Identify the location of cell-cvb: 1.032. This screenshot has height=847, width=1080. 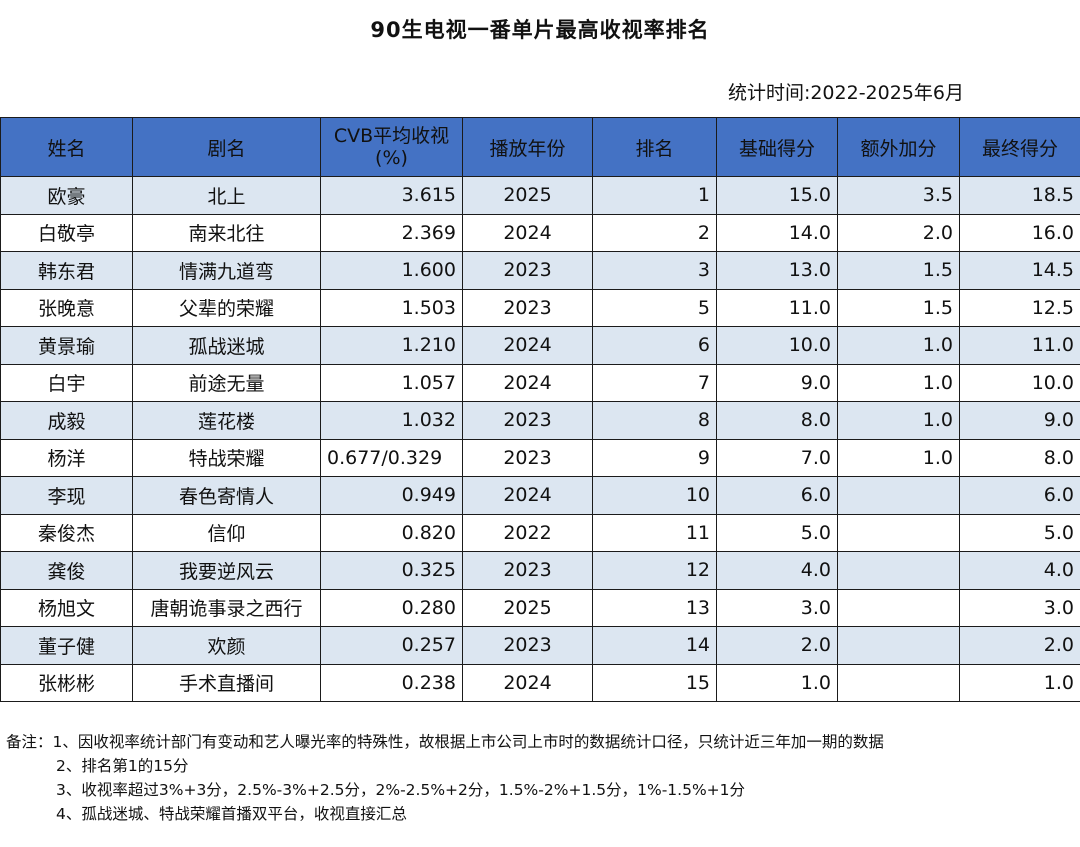
(391, 420).